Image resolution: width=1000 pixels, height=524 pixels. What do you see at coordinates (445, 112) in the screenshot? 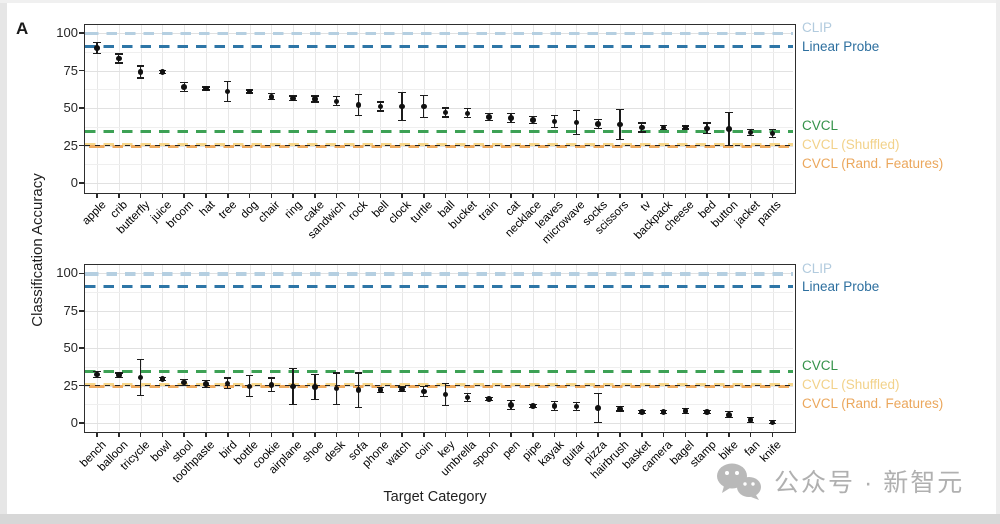
I see `data-point-ball` at bounding box center [445, 112].